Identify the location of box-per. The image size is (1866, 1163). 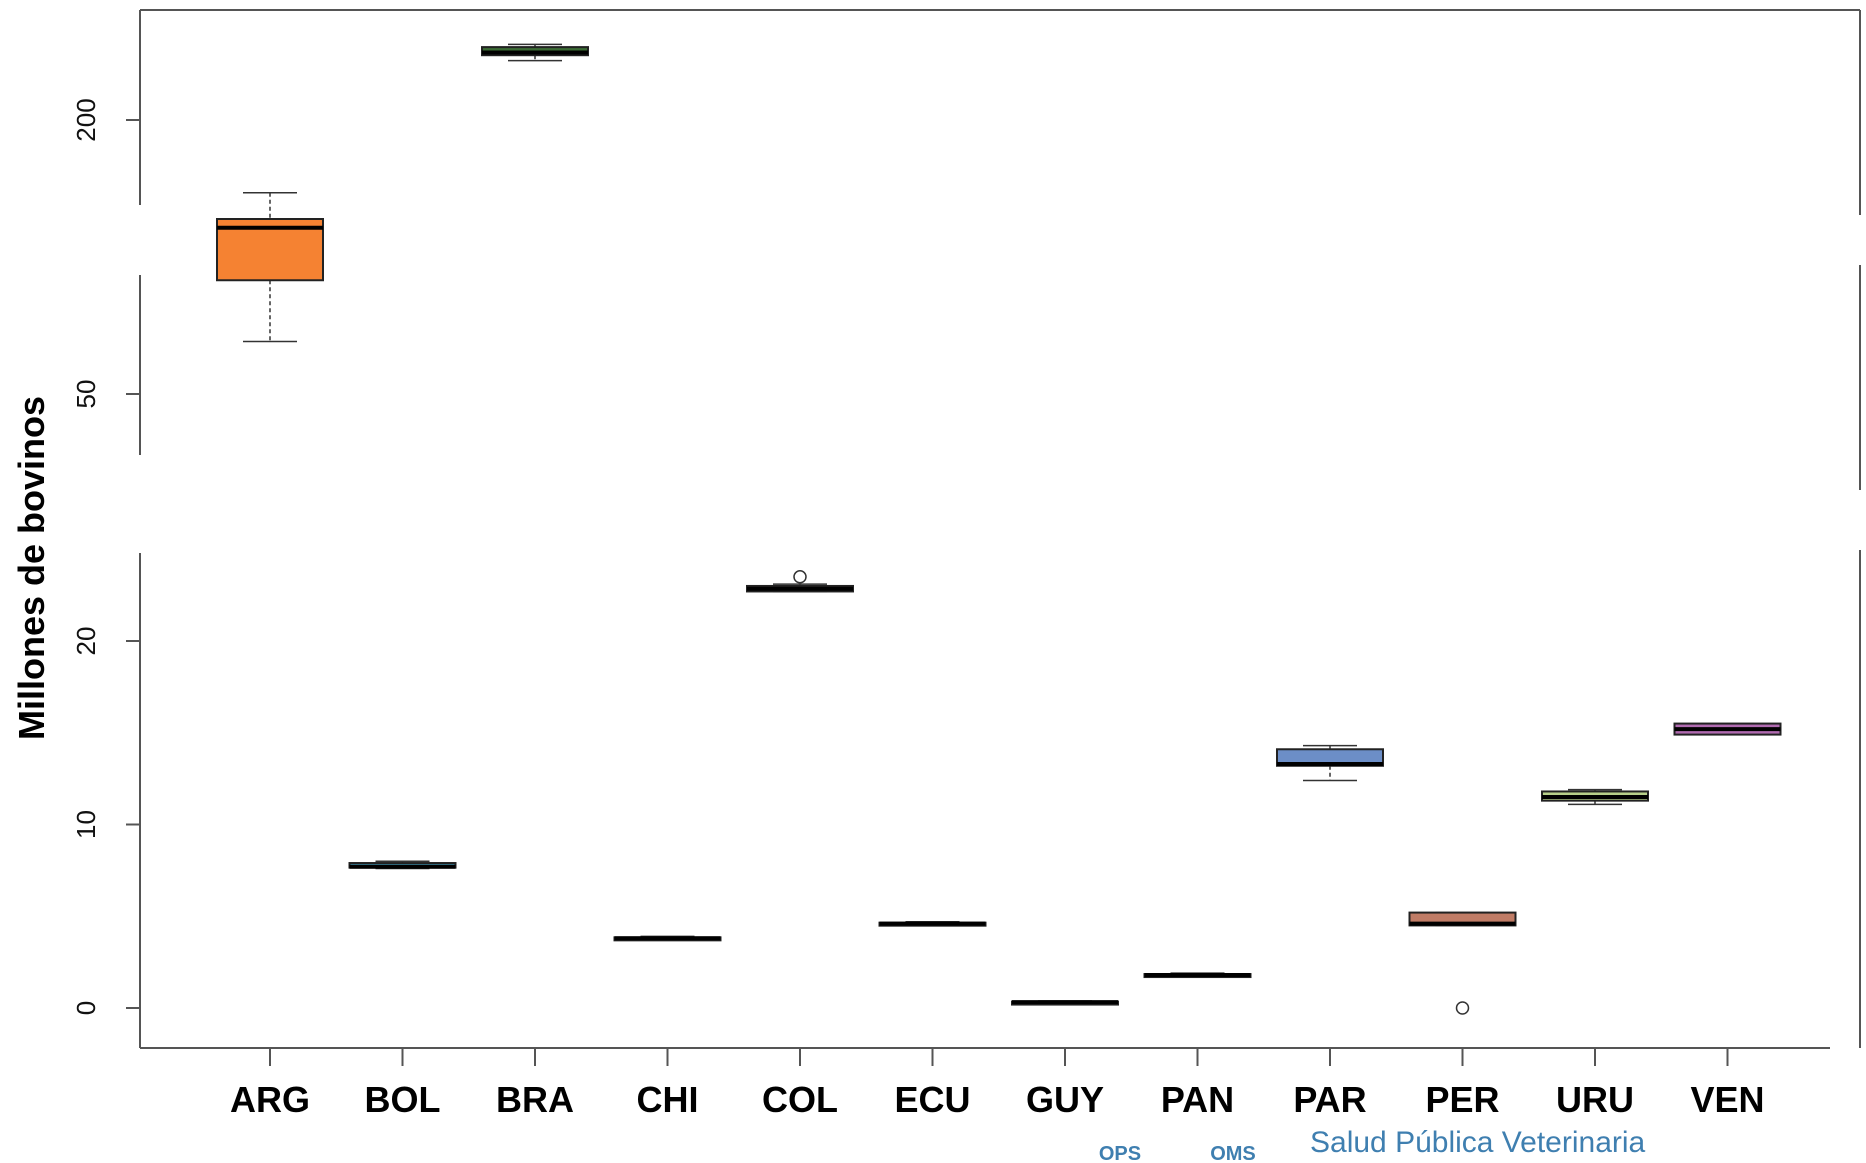
(1462, 963).